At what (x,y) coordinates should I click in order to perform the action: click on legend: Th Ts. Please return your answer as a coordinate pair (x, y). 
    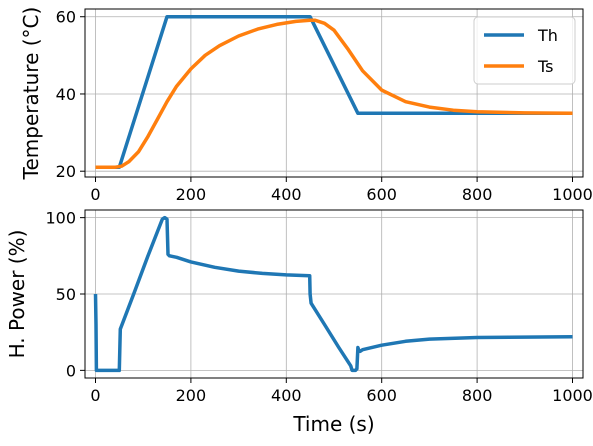
    Looking at the image, I should click on (524, 50).